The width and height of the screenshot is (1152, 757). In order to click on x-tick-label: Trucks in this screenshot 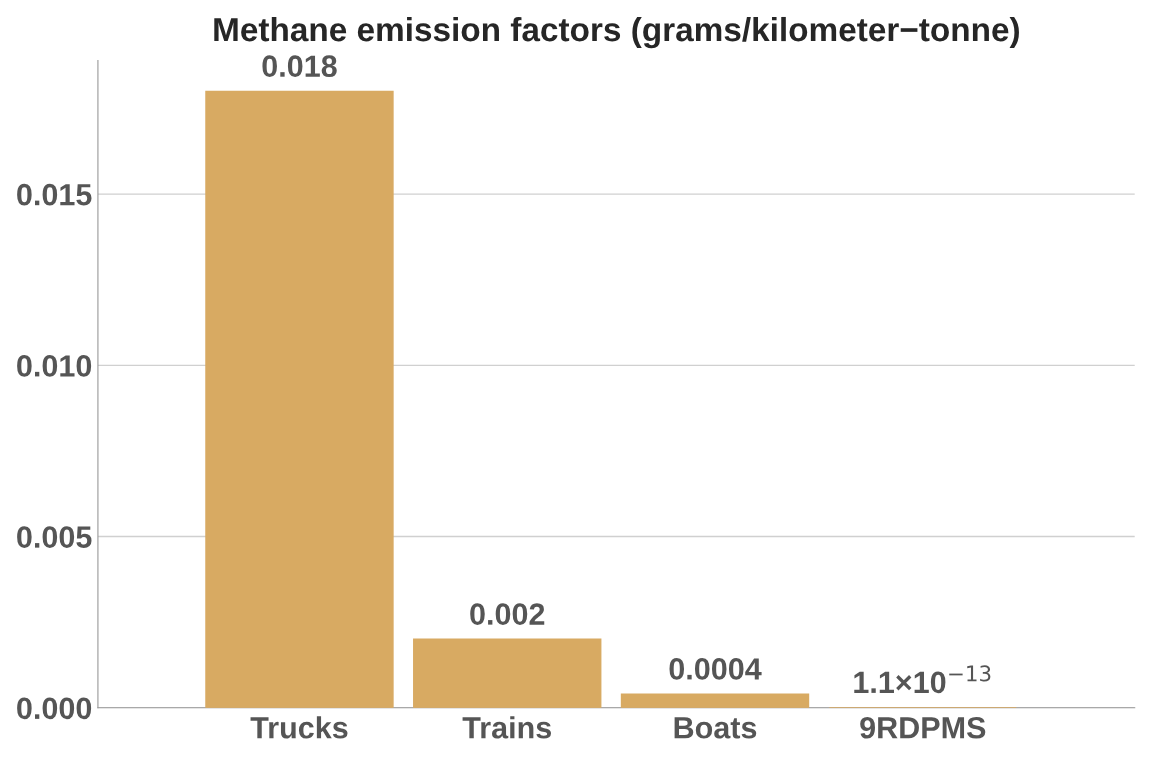, I will do `click(299, 727)`.